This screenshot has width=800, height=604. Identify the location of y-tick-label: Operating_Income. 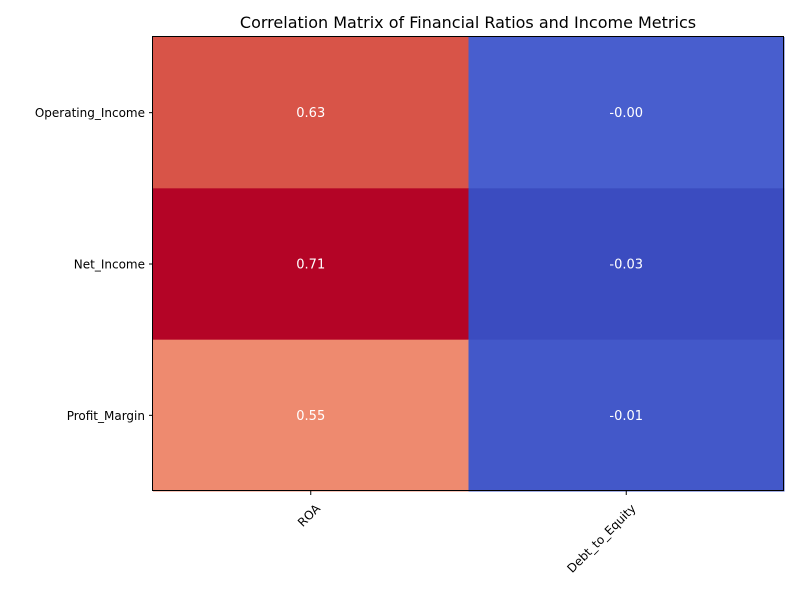
(90, 113).